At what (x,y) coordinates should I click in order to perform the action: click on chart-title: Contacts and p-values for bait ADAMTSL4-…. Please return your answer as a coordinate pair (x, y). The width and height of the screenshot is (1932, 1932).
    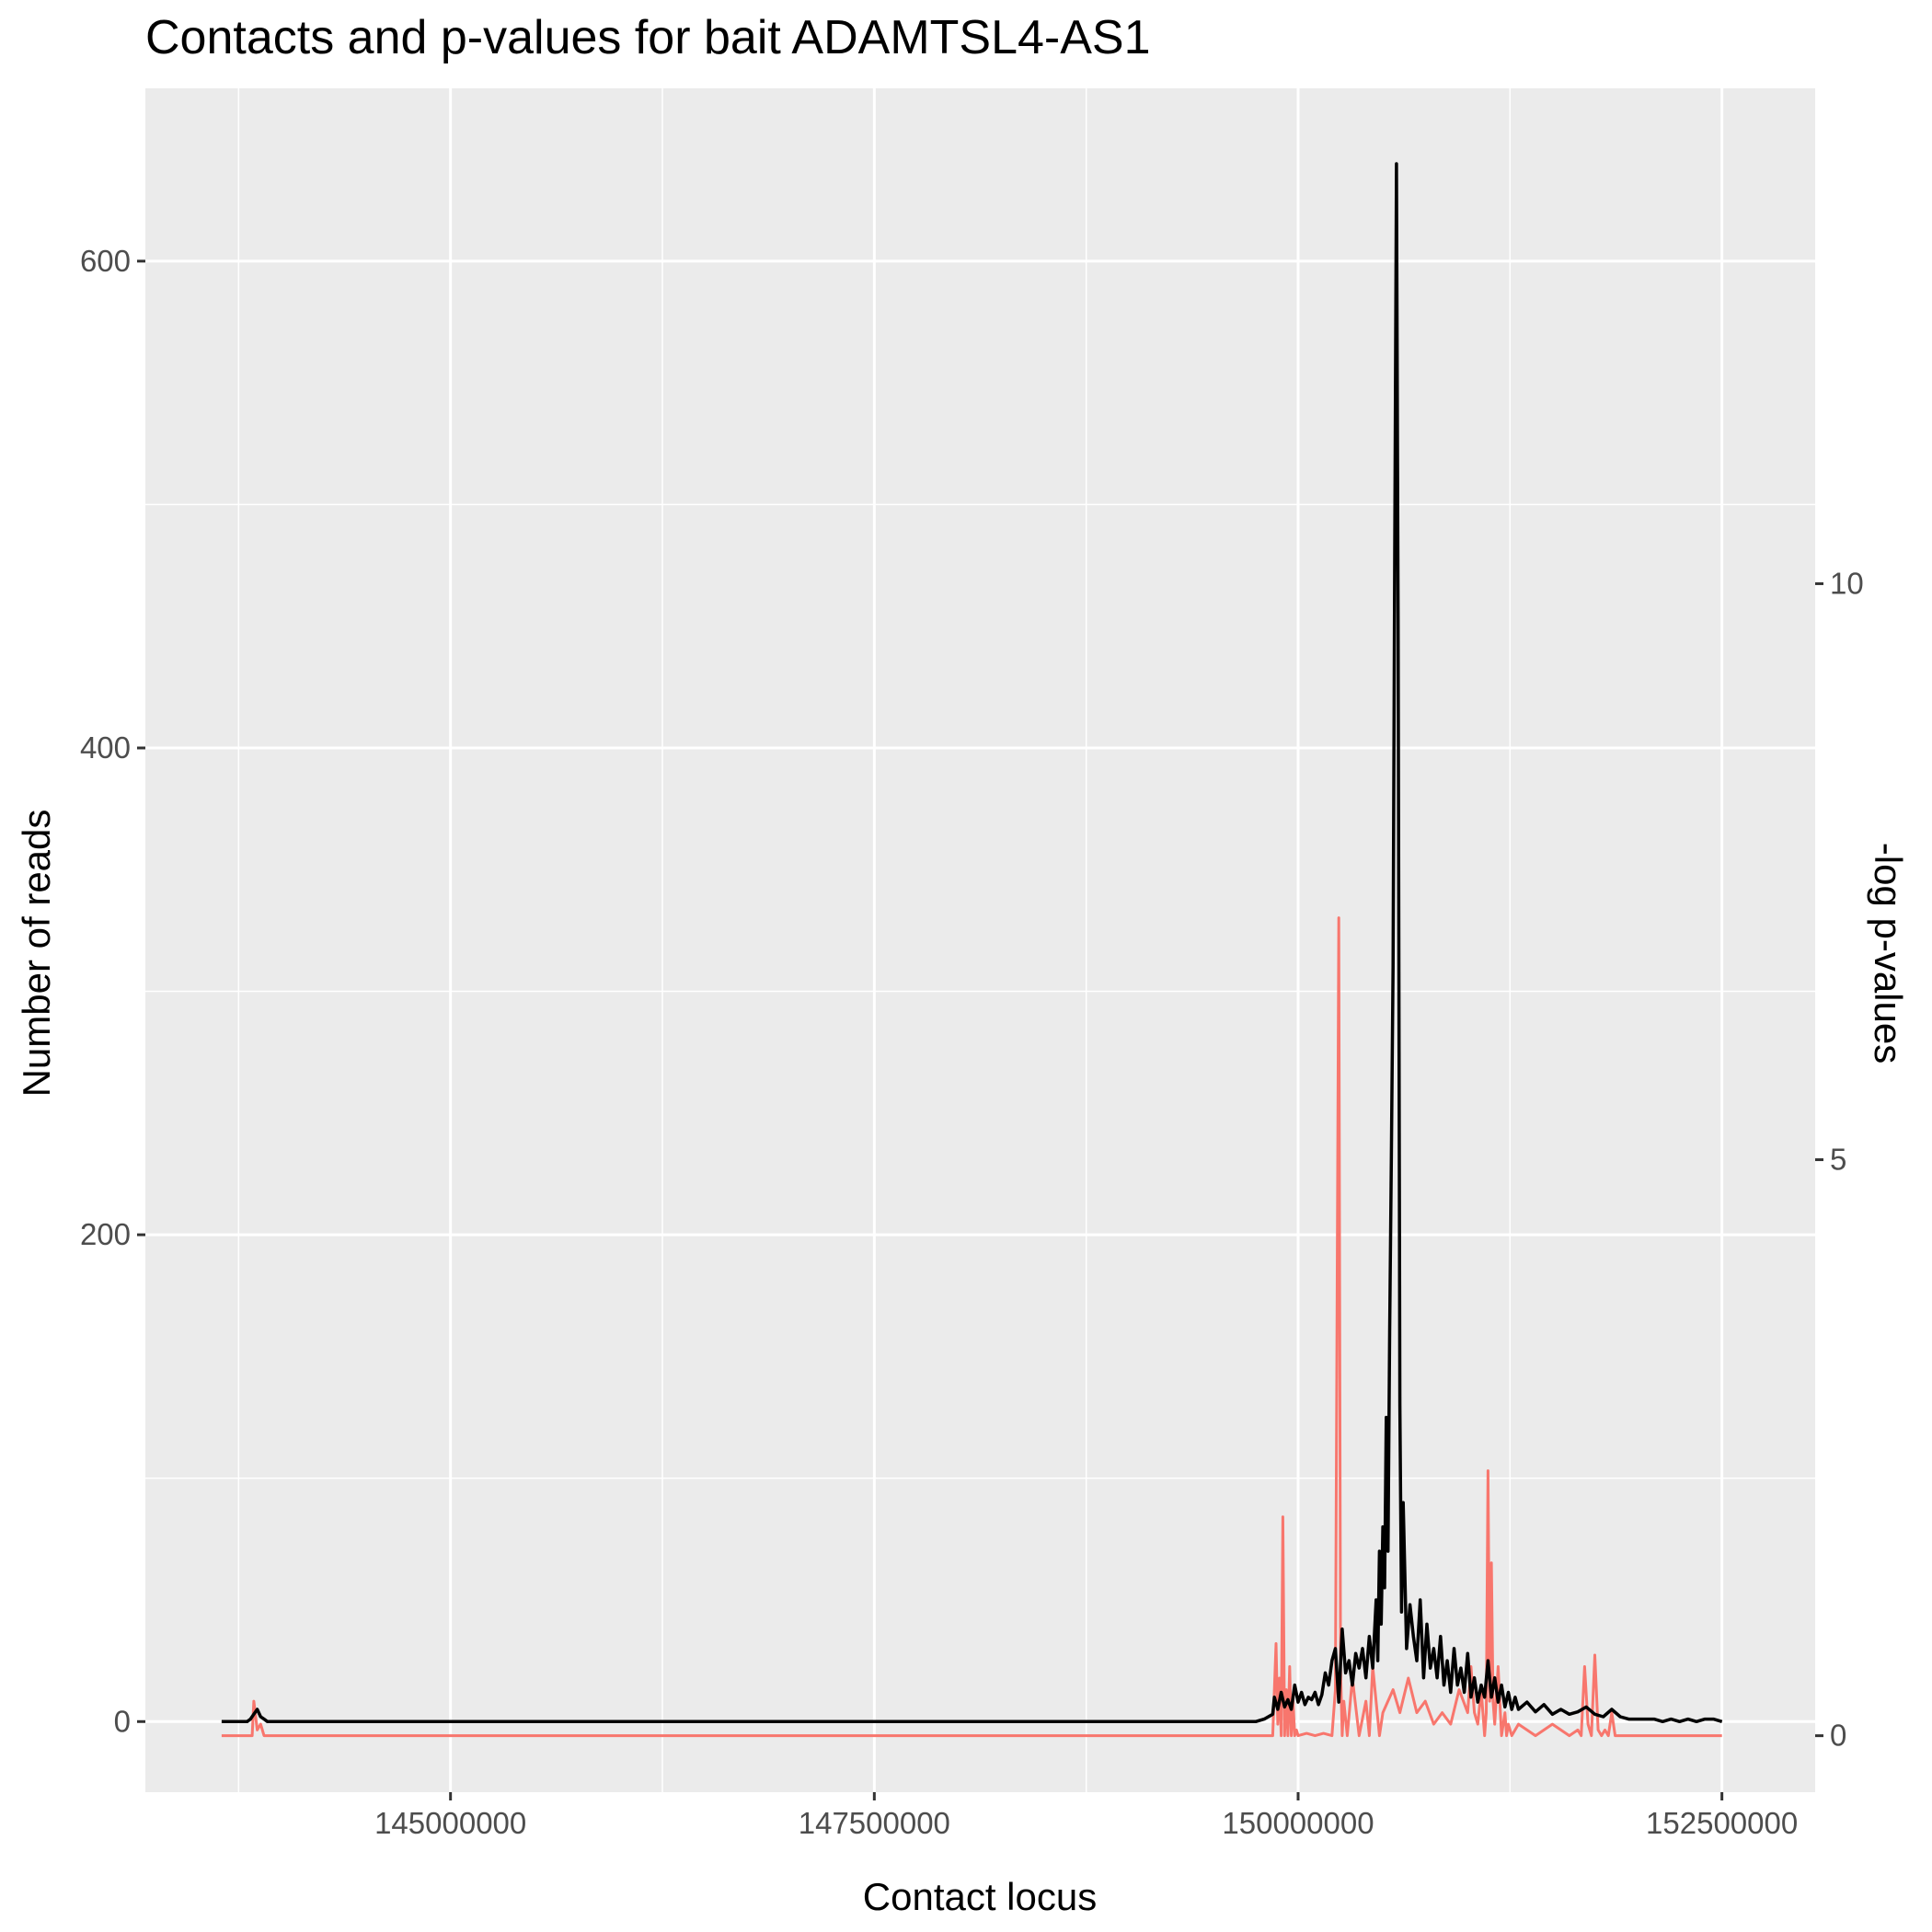
    Looking at the image, I should click on (648, 37).